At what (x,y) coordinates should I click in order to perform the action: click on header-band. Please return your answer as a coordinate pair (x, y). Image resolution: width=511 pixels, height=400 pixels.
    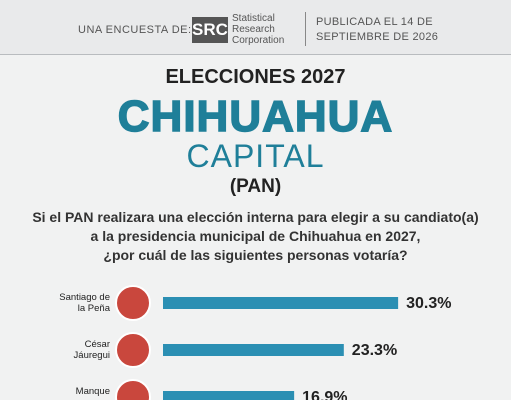
    Looking at the image, I should click on (255, 27).